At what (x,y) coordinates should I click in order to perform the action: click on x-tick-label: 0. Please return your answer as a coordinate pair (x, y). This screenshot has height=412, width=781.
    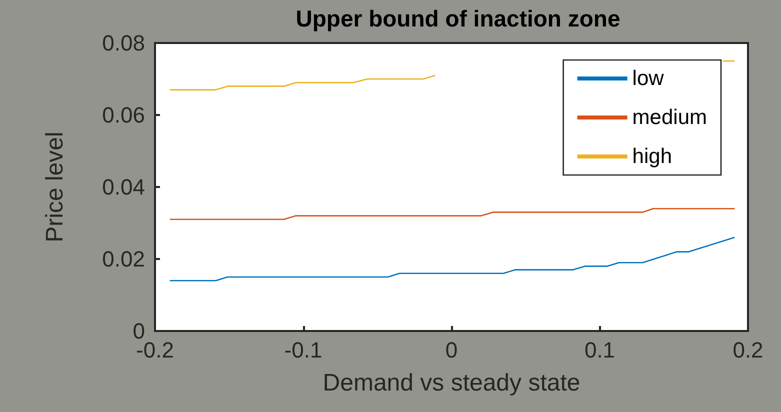
    Looking at the image, I should click on (451, 350).